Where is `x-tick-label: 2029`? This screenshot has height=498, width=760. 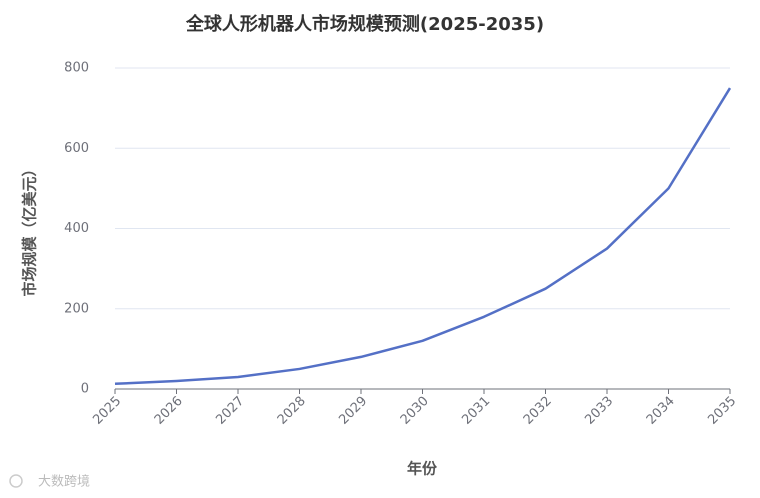 x-tick-label: 2029 is located at coordinates (353, 411).